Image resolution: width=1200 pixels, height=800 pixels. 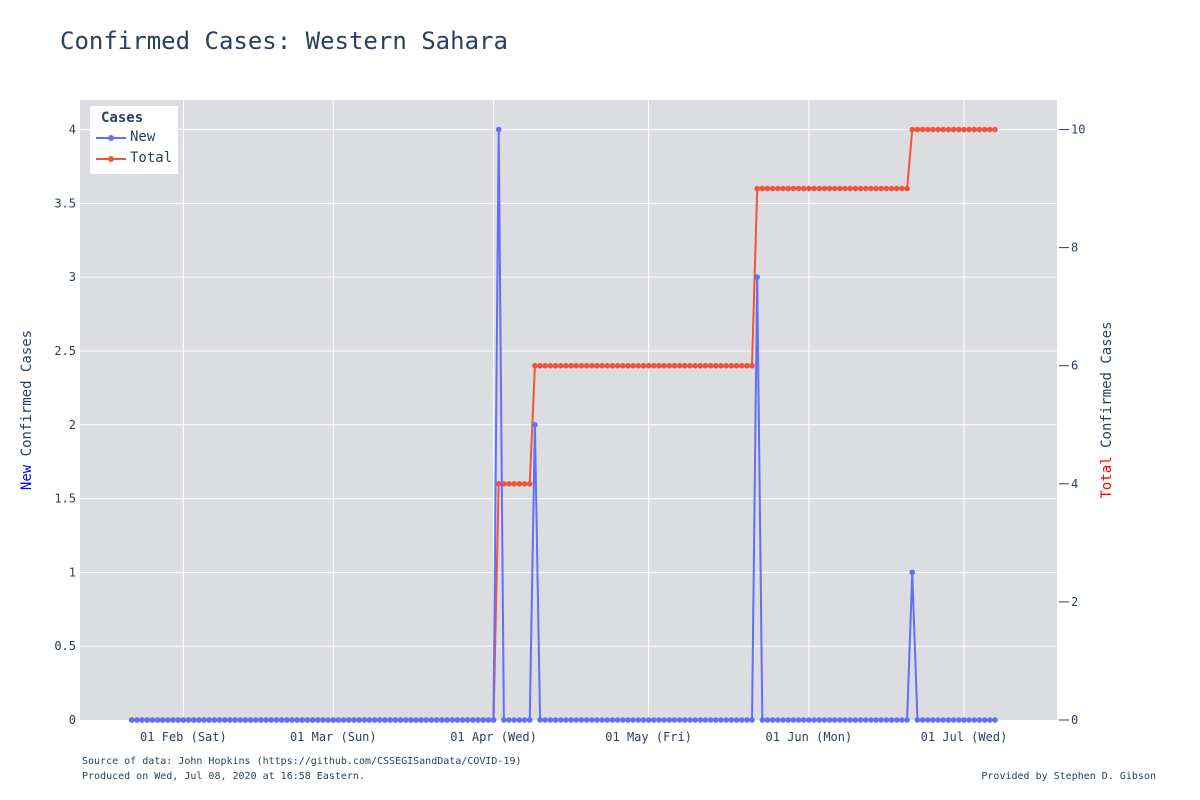 What do you see at coordinates (1074, 248) in the screenshot?
I see `y-right-tick-label: 8` at bounding box center [1074, 248].